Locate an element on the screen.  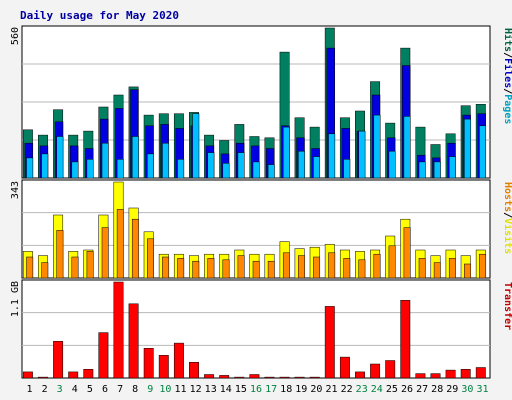
day-label: 21 is located at coordinates (331, 389).